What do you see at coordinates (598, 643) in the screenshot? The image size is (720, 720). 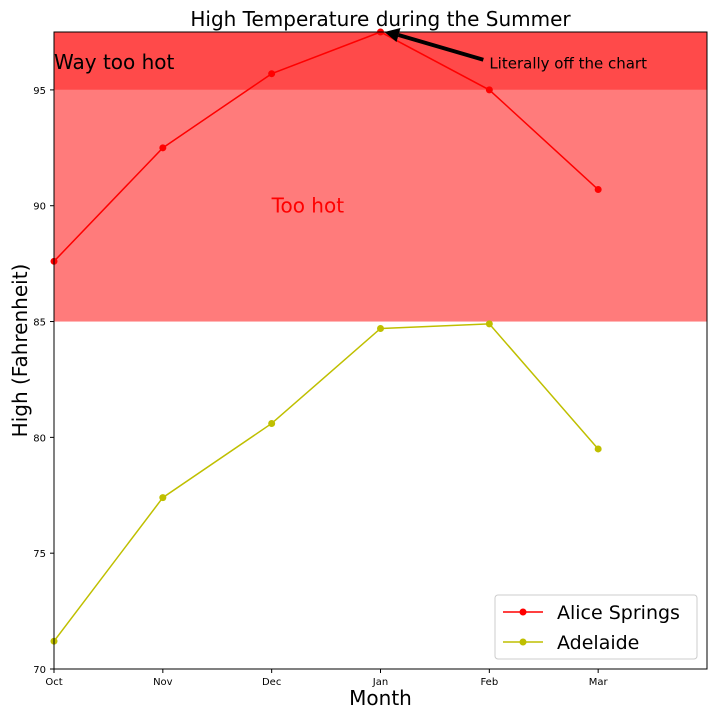 I see `legend-label-1: Adelaide` at bounding box center [598, 643].